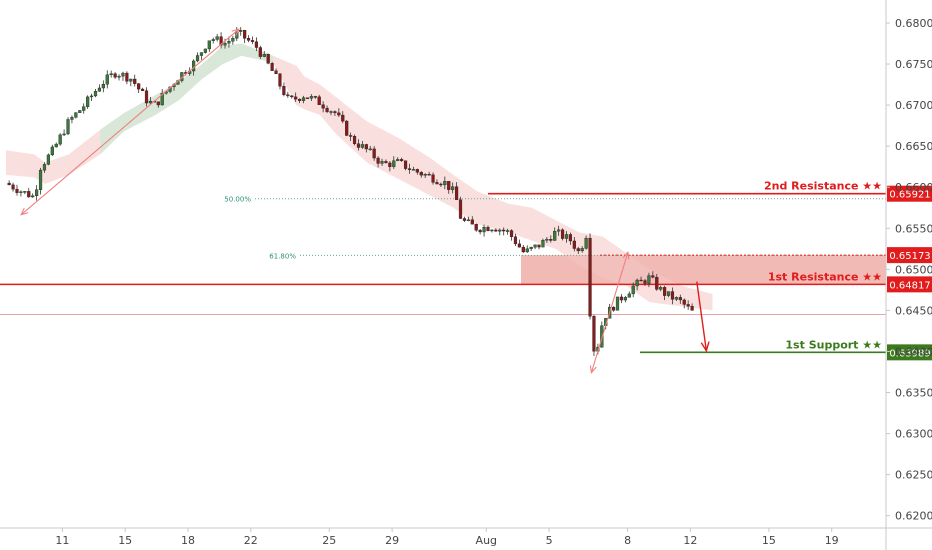 The width and height of the screenshot is (932, 550). I want to click on level-label: 2nd Resistance ★★, so click(823, 186).